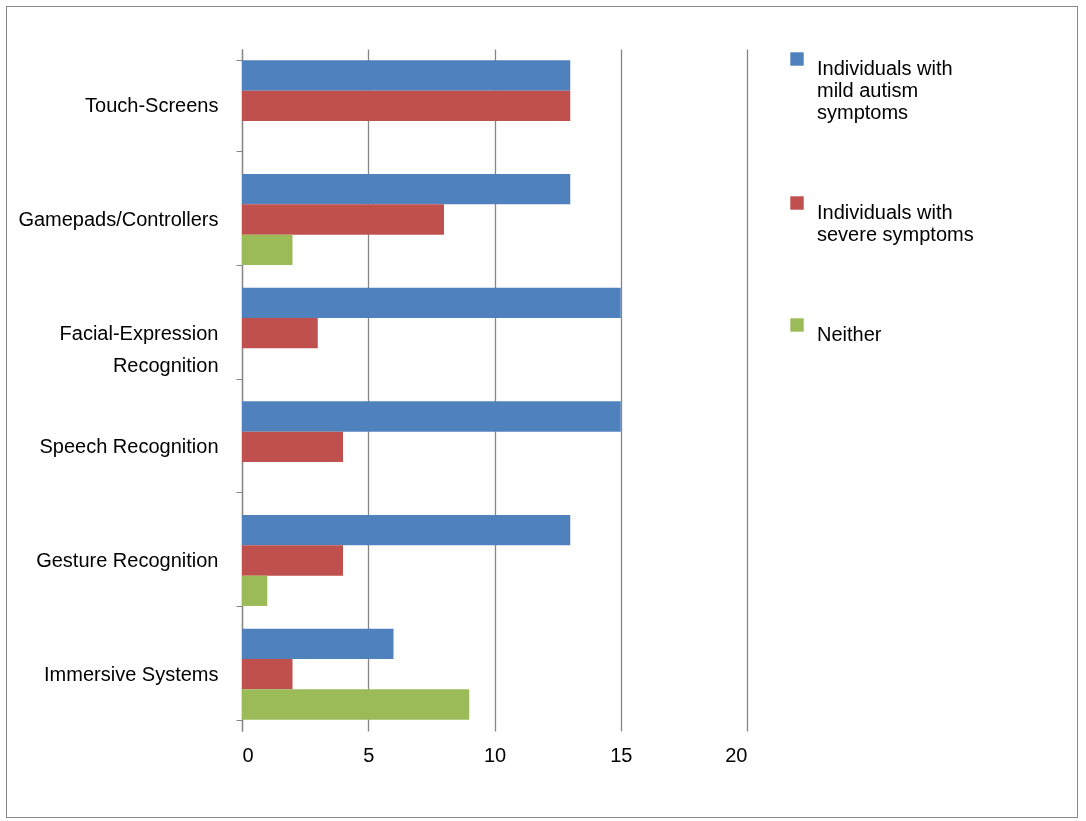 The width and height of the screenshot is (1086, 821). What do you see at coordinates (885, 90) in the screenshot?
I see `legend-label: Individuals with mild autism symptoms` at bounding box center [885, 90].